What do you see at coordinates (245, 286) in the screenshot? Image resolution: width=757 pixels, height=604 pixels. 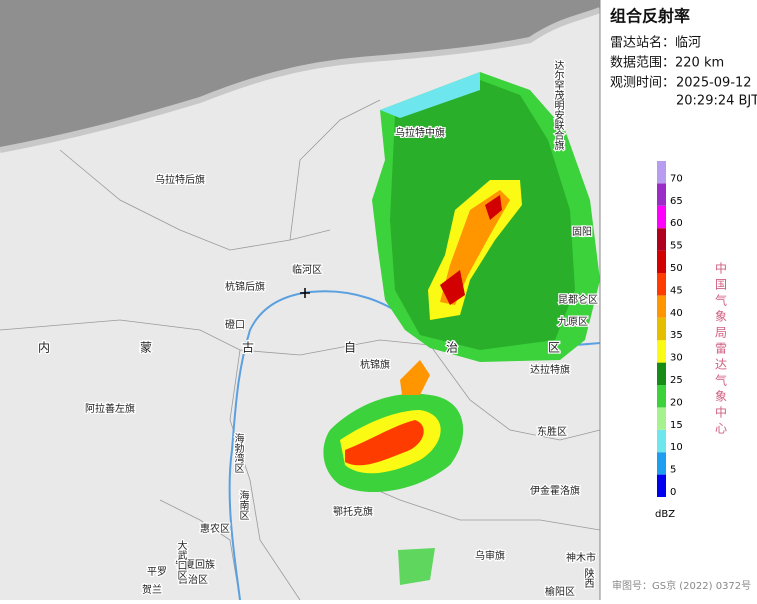 I see `map-label: 杭锦后旗` at bounding box center [245, 286].